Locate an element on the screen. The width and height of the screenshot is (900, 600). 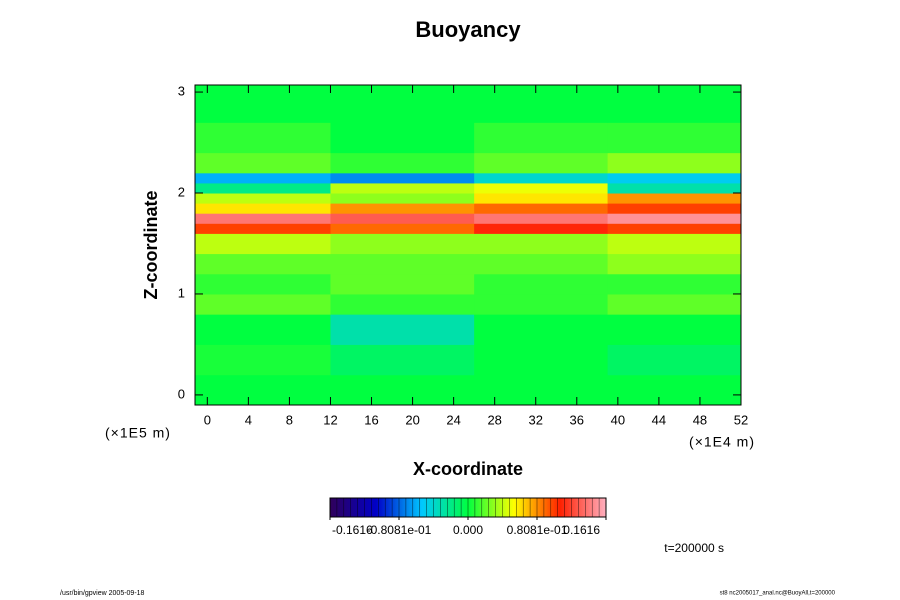
x-tick-label: 36 is located at coordinates (577, 419).